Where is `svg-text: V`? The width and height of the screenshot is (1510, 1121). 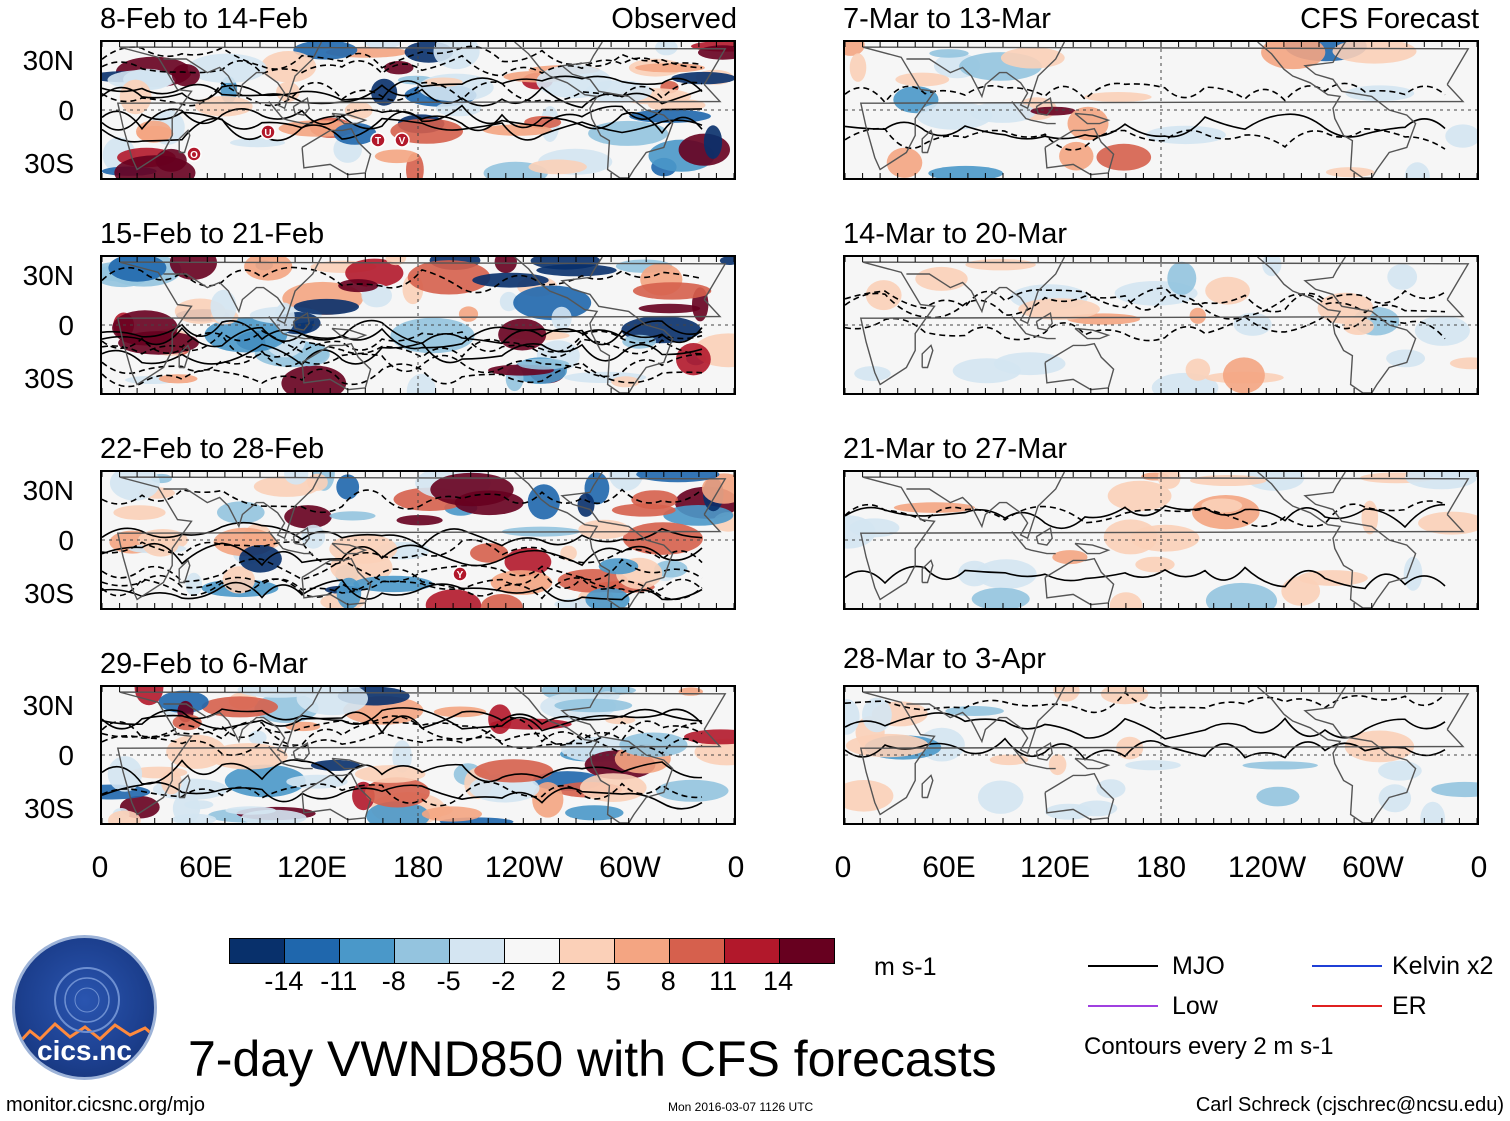
svg-text: V is located at coordinates (402, 141).